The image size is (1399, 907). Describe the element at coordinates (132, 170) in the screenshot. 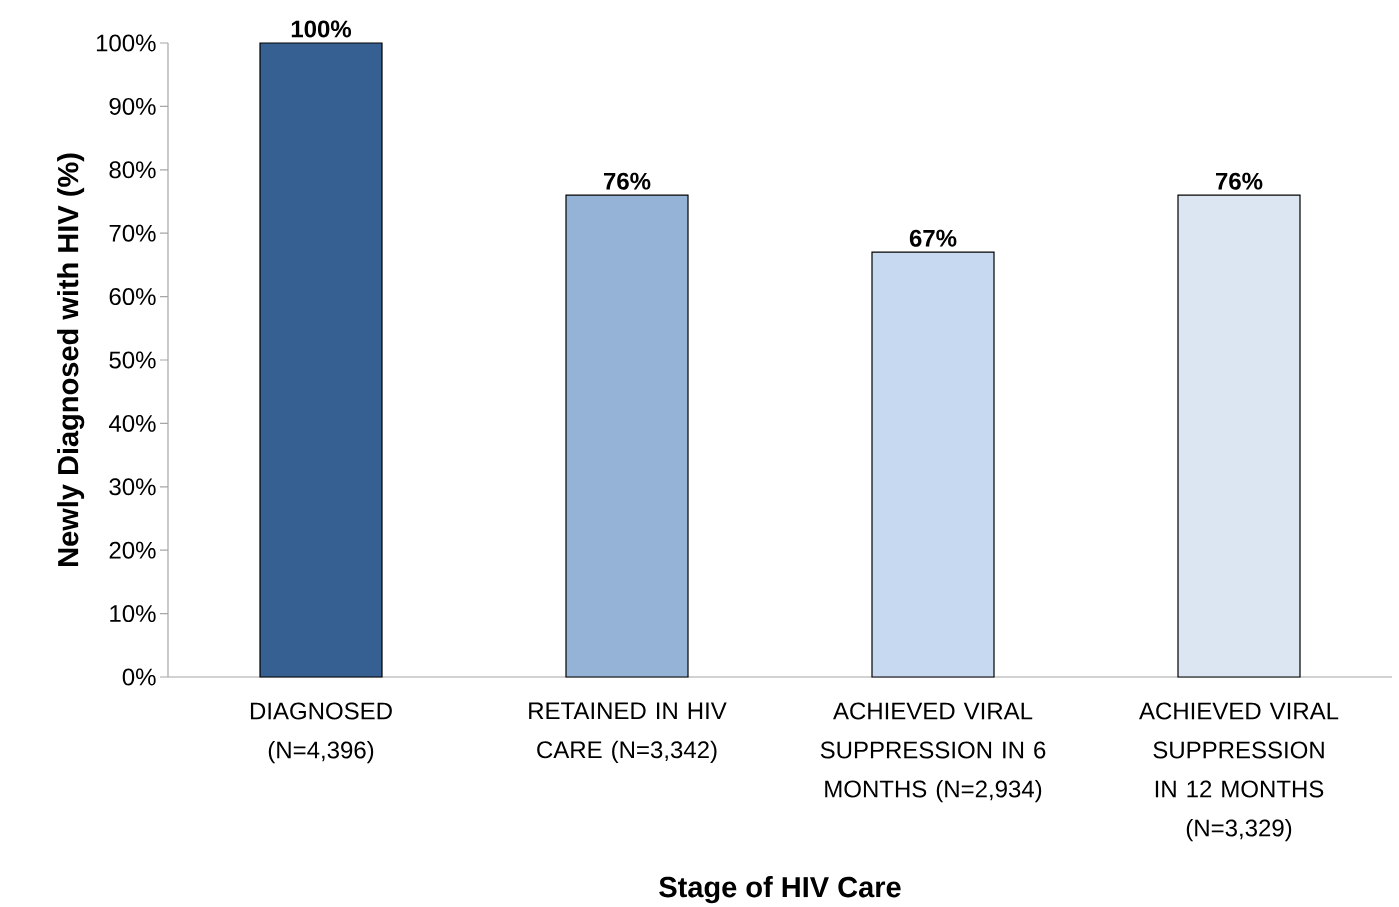

I see `y-tick-label: 80%` at that location.